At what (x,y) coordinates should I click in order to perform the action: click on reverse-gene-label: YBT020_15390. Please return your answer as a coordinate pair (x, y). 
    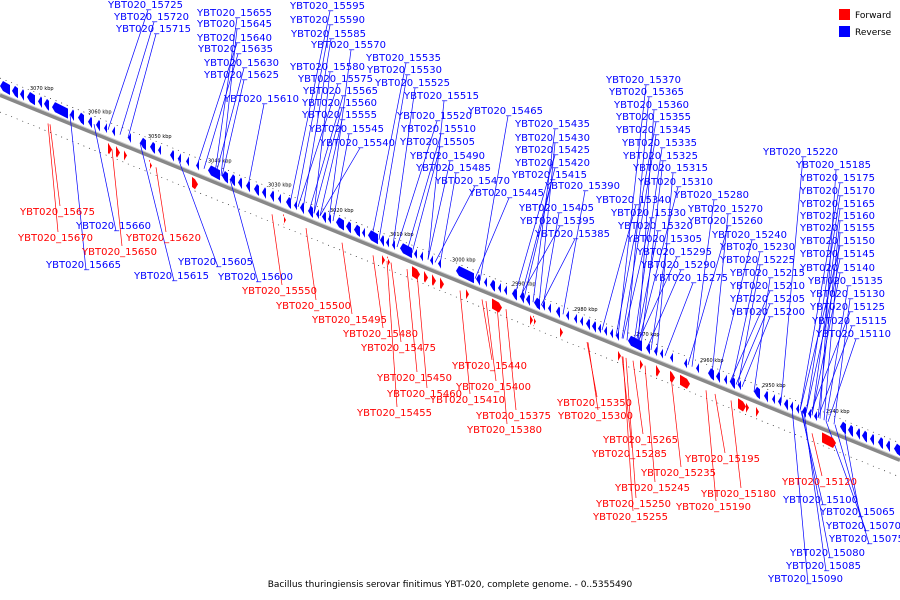
    Looking at the image, I should click on (582, 186).